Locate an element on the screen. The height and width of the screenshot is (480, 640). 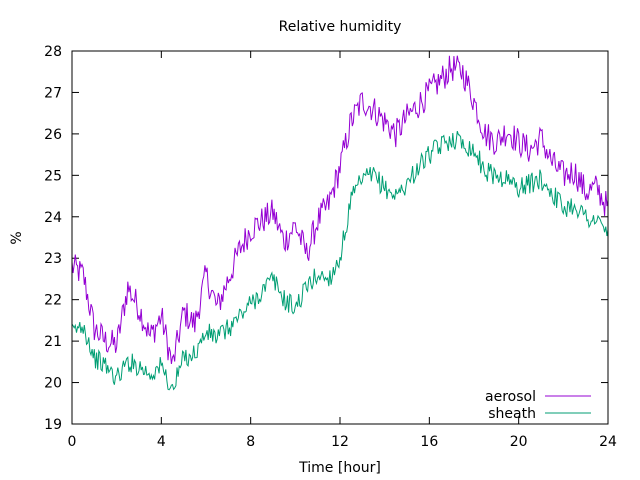
x-axis-label: Time [hour] is located at coordinates (339, 468).